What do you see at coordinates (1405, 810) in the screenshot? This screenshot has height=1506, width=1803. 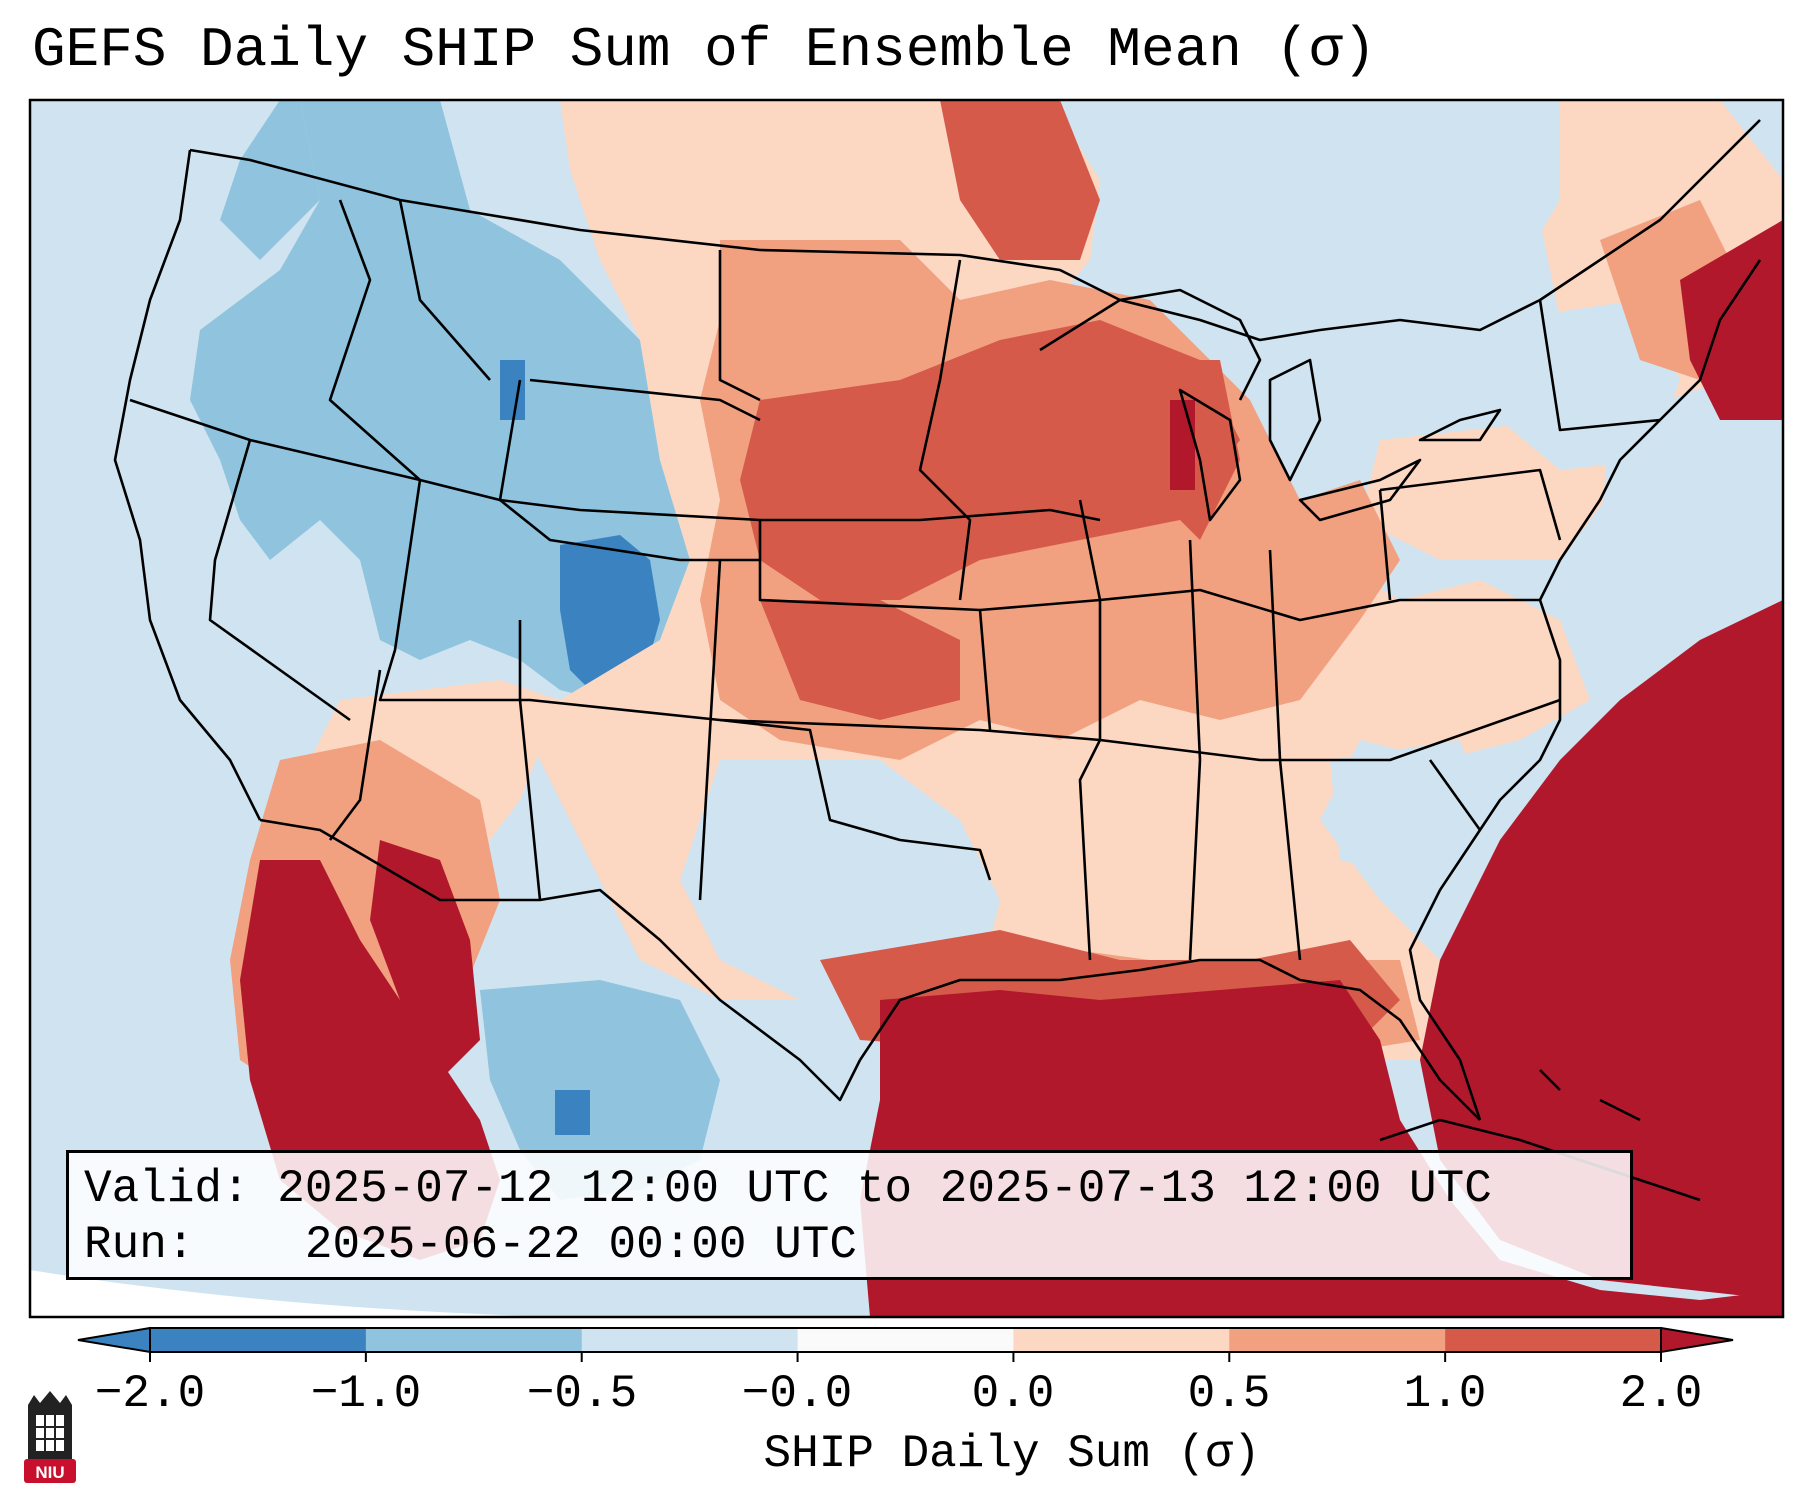 I see `light-blue-carolinas` at bounding box center [1405, 810].